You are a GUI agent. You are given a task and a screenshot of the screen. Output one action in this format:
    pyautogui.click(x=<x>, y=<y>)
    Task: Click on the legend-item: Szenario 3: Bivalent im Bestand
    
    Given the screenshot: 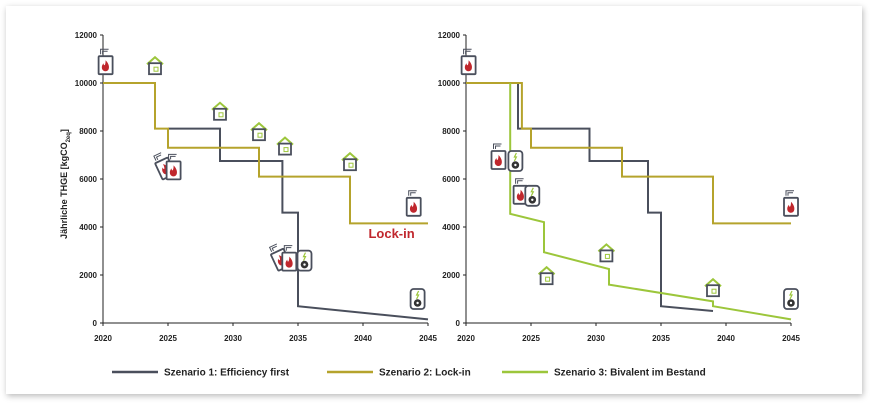 What is the action you would take?
    pyautogui.click(x=604, y=373)
    